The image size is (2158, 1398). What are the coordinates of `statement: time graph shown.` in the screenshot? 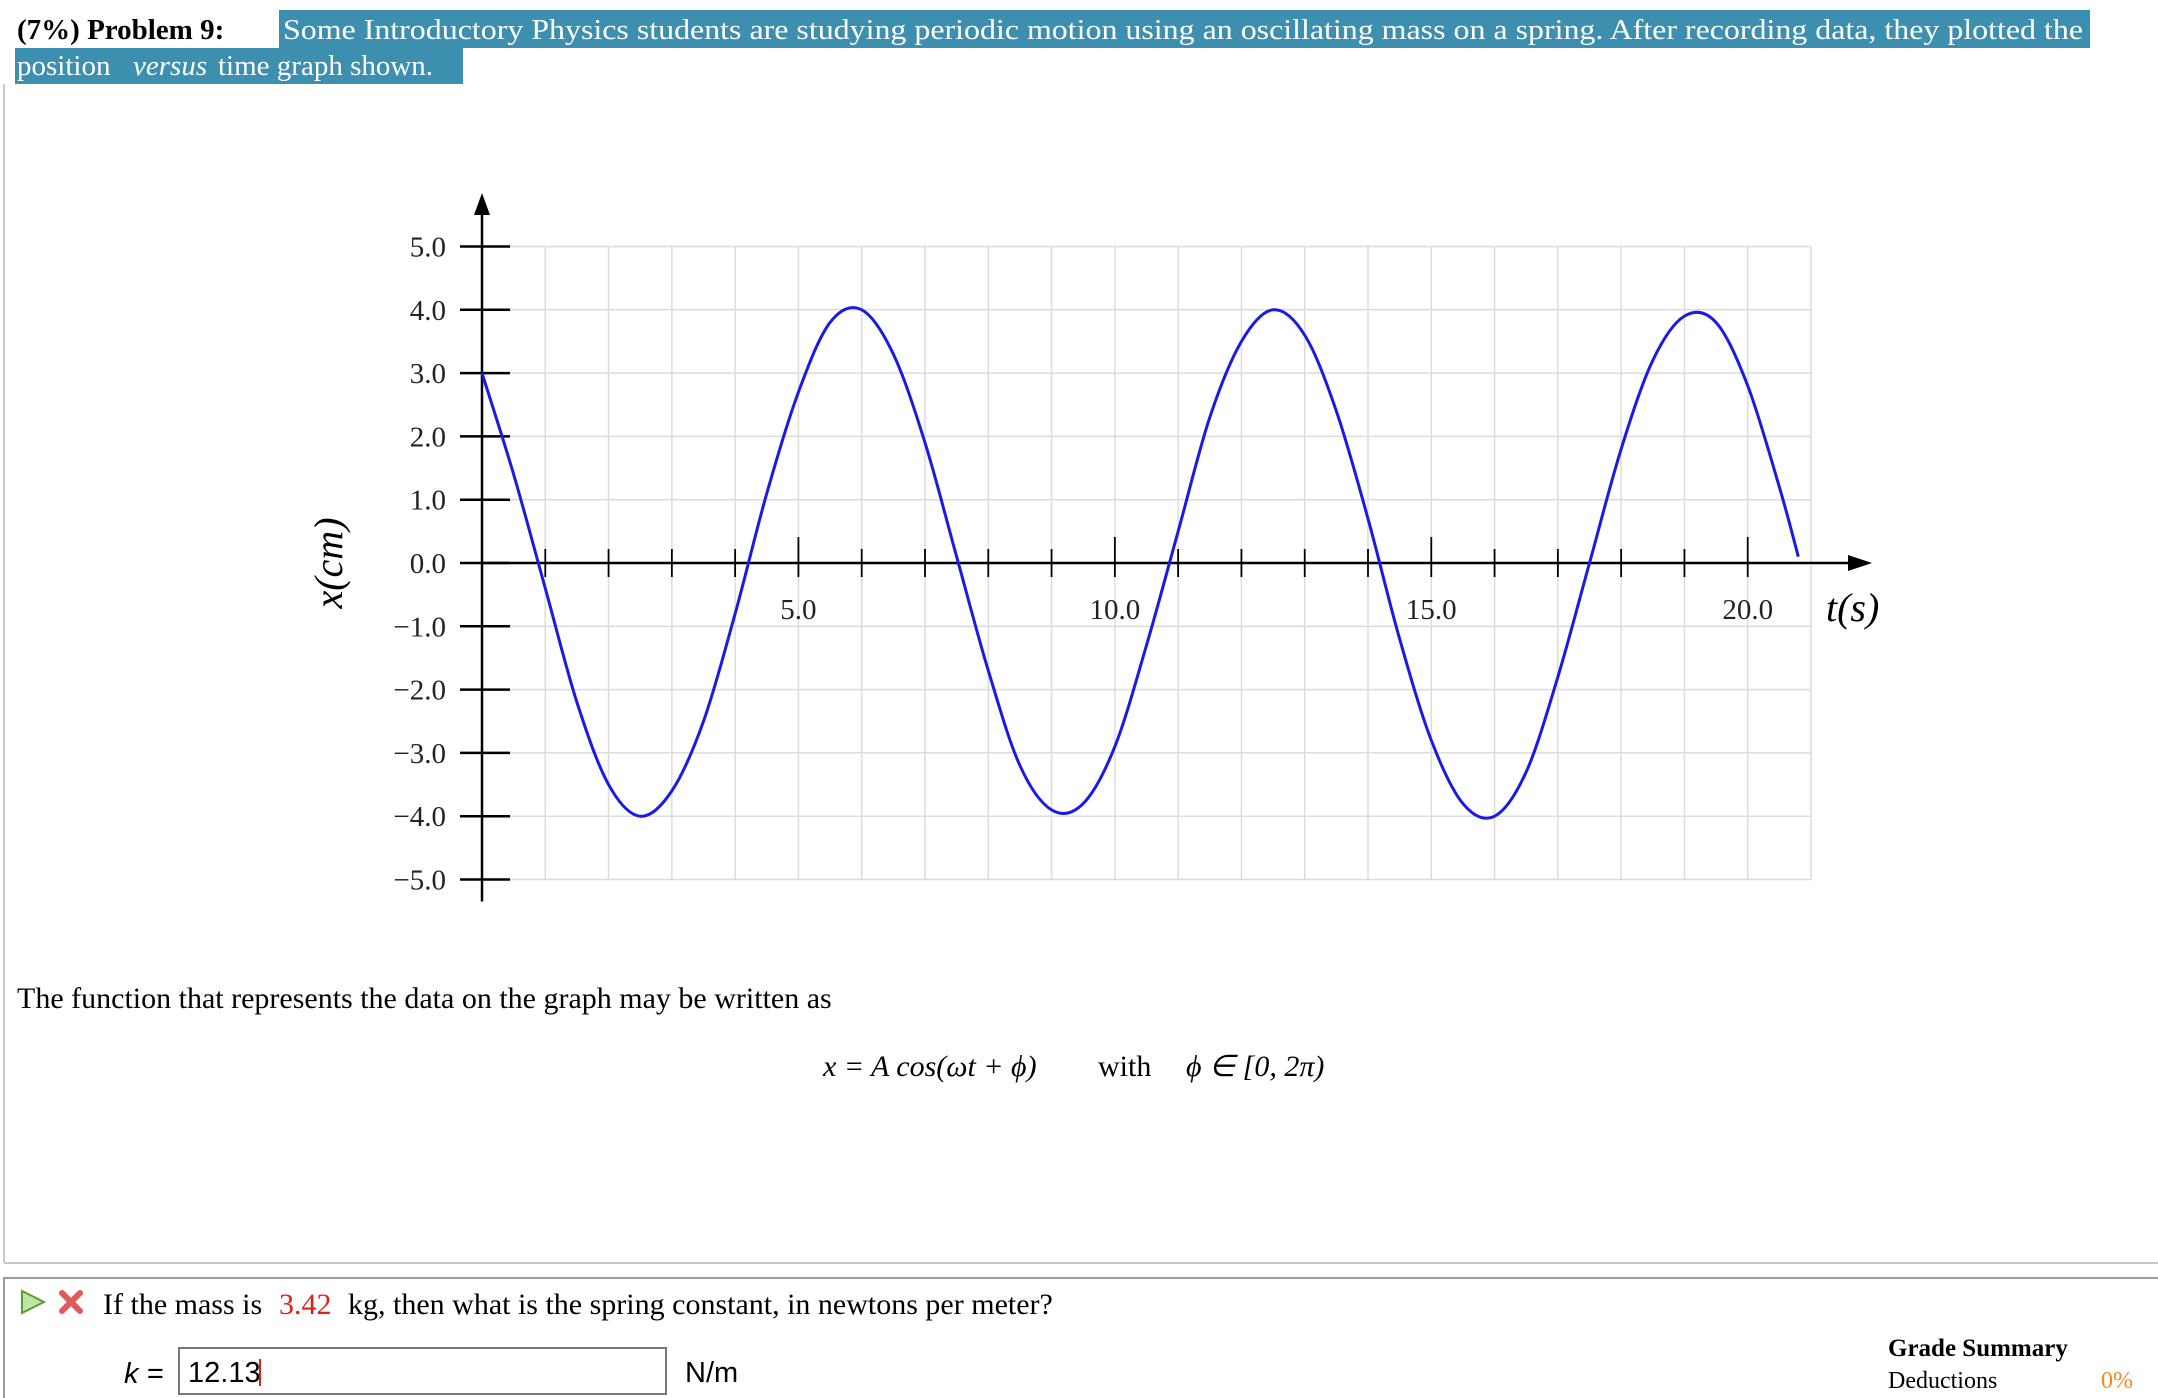 It's located at (325, 66).